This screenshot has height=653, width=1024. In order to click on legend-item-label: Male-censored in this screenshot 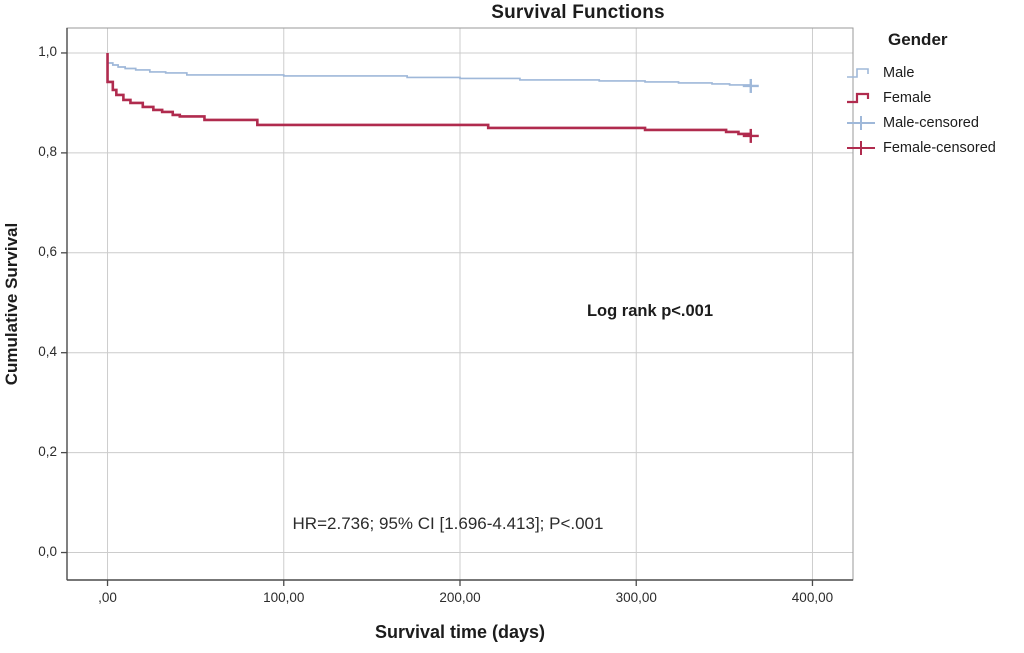, I will do `click(931, 122)`.